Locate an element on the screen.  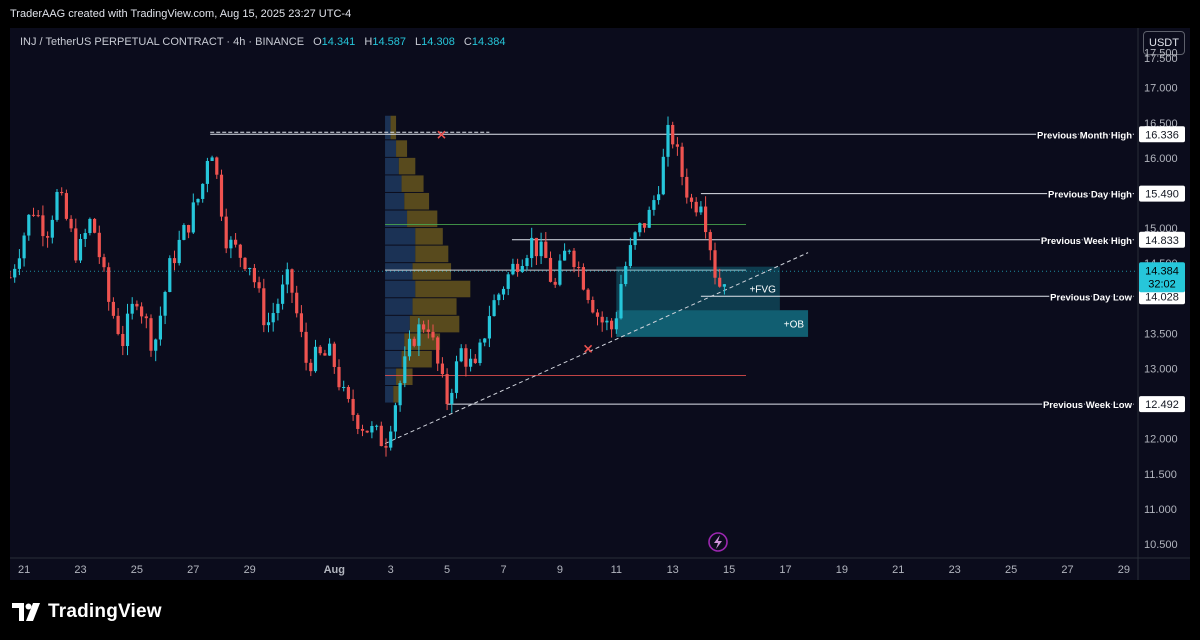
price-tick-label: 10.500 is located at coordinates (1161, 545).